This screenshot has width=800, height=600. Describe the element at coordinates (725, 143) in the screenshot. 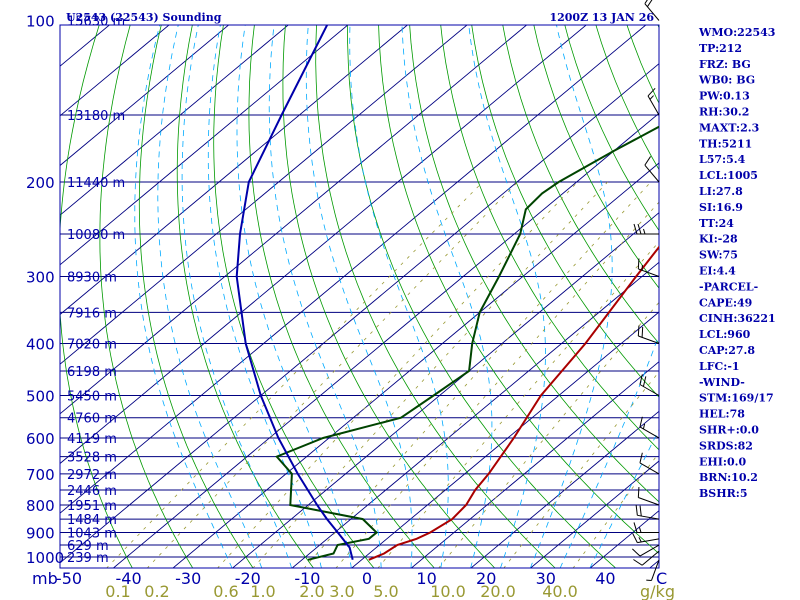

I see `index-item: TH:5211` at that location.